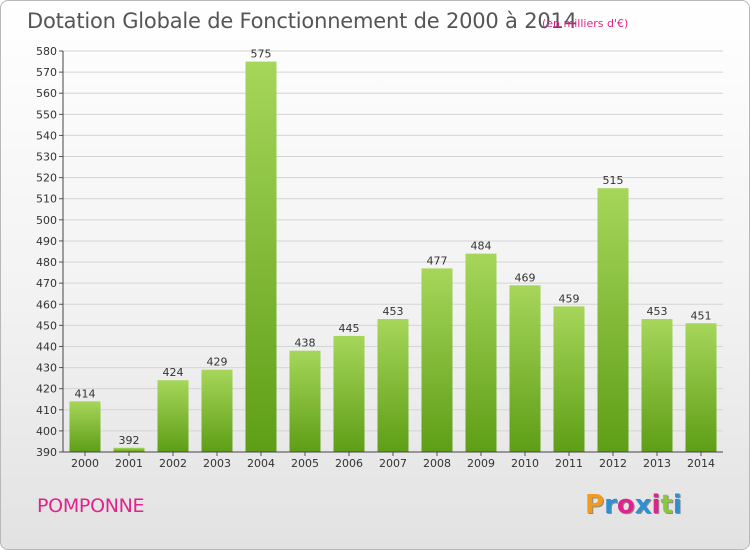 This screenshot has width=750, height=550. What do you see at coordinates (46, 178) in the screenshot?
I see `y-tick-label: 520` at bounding box center [46, 178].